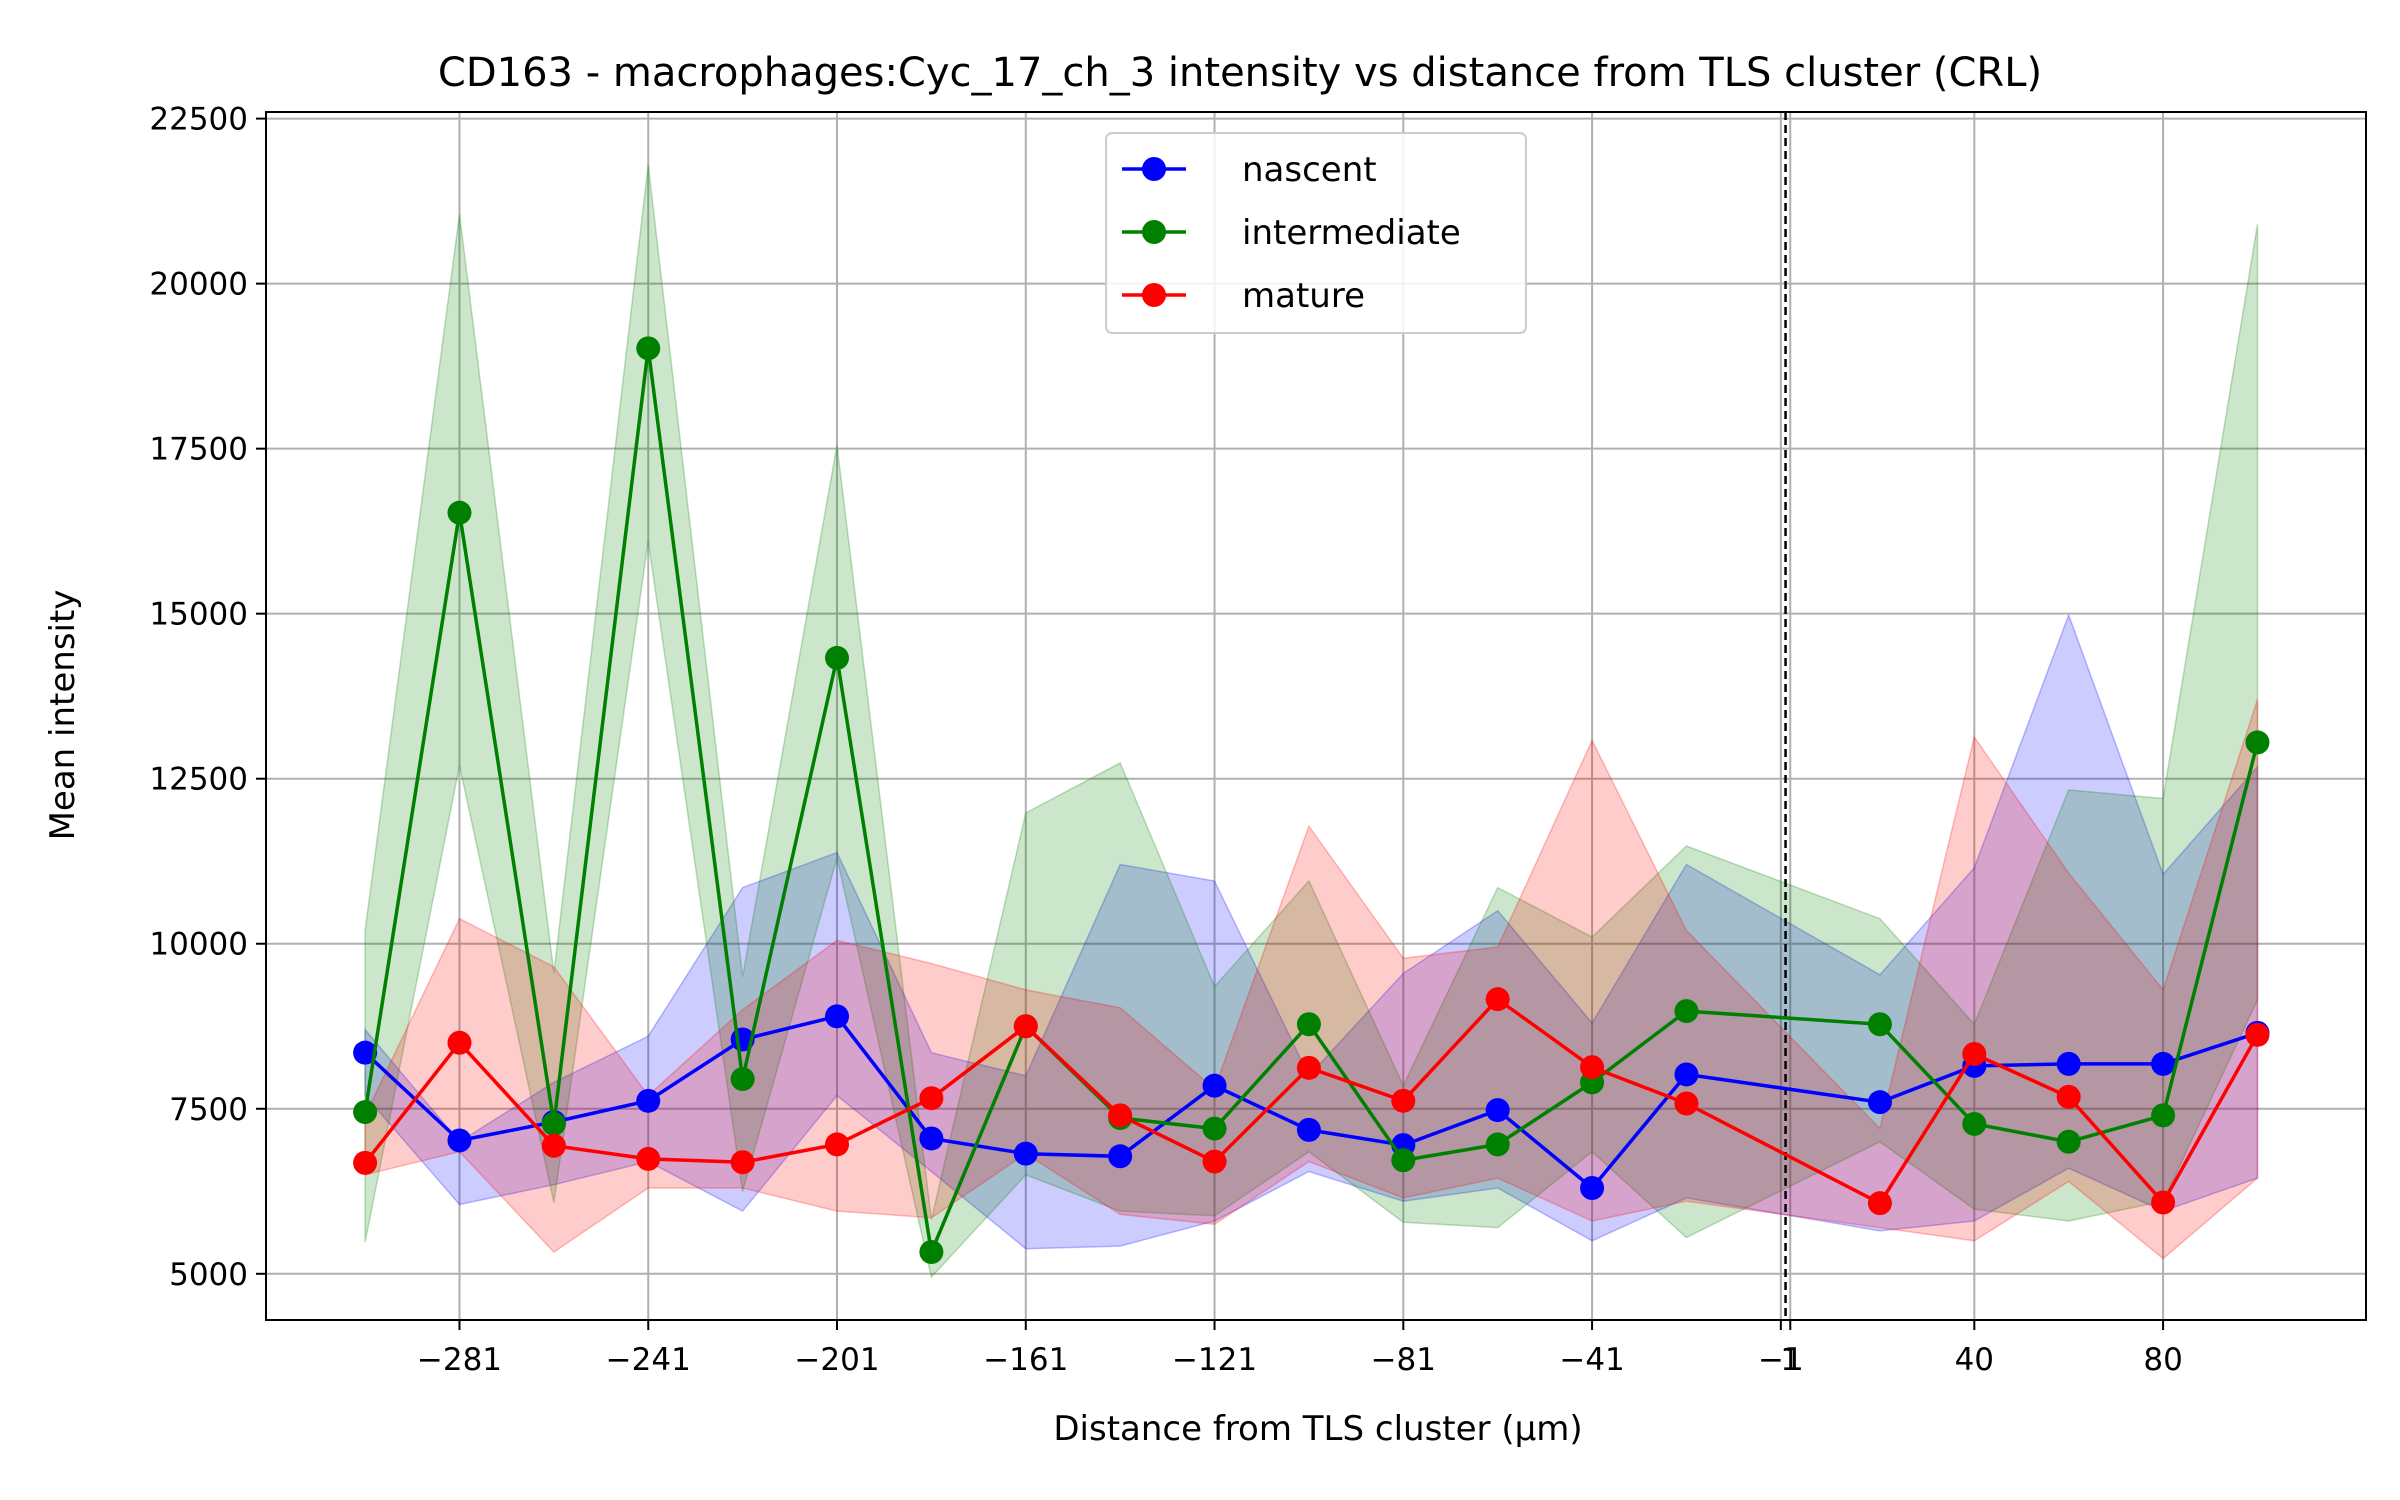 The height and width of the screenshot is (1500, 2400). Describe the element at coordinates (198, 120) in the screenshot. I see `y-tick-label: 22500` at that location.